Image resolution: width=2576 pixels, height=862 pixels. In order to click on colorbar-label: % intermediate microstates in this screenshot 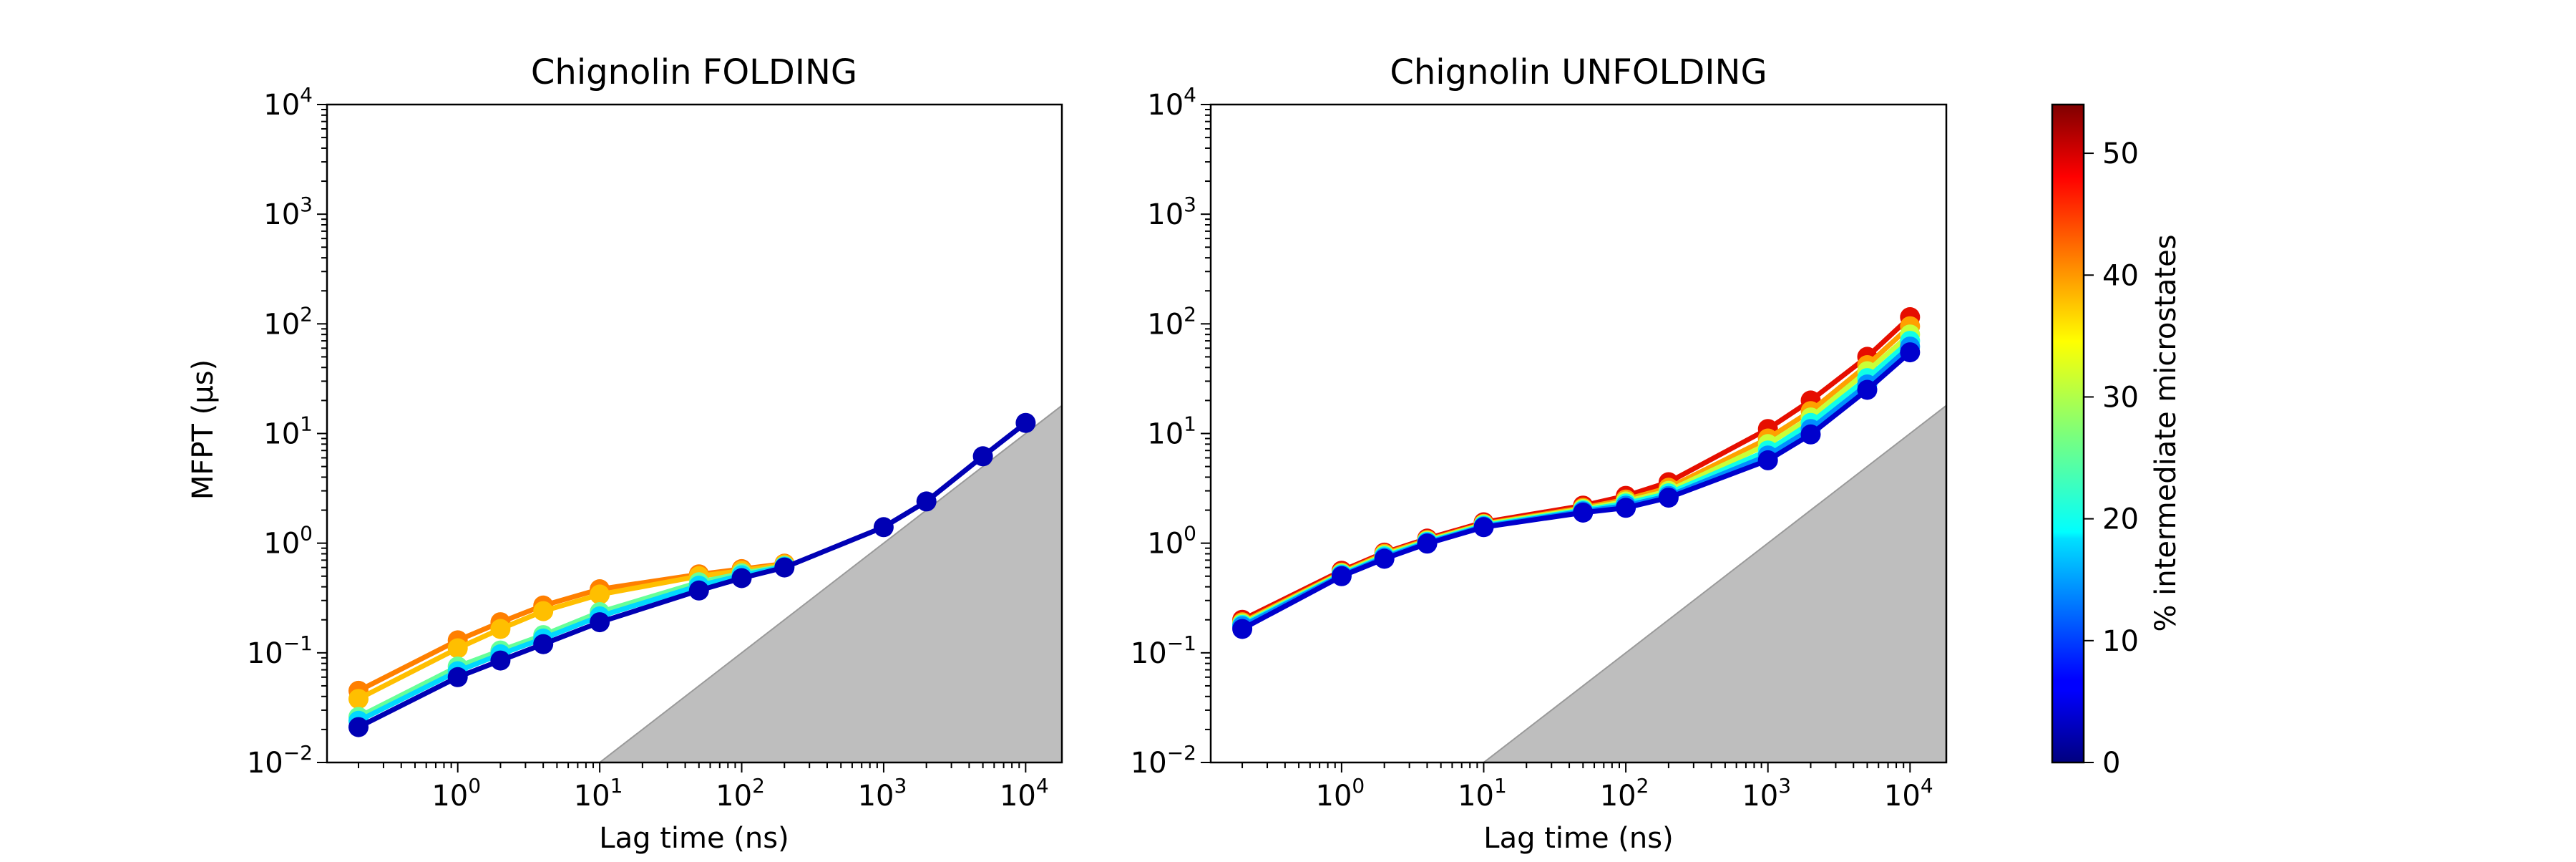, I will do `click(2166, 432)`.